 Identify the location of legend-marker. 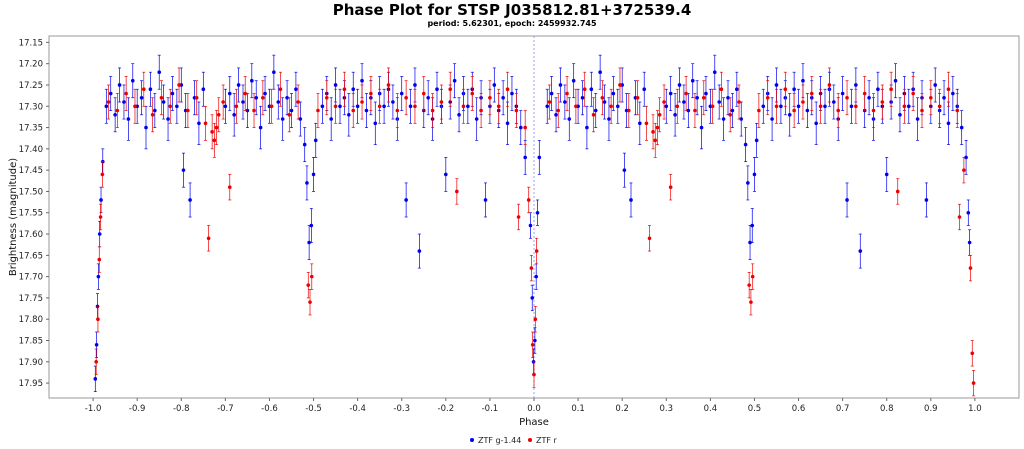
(472, 440).